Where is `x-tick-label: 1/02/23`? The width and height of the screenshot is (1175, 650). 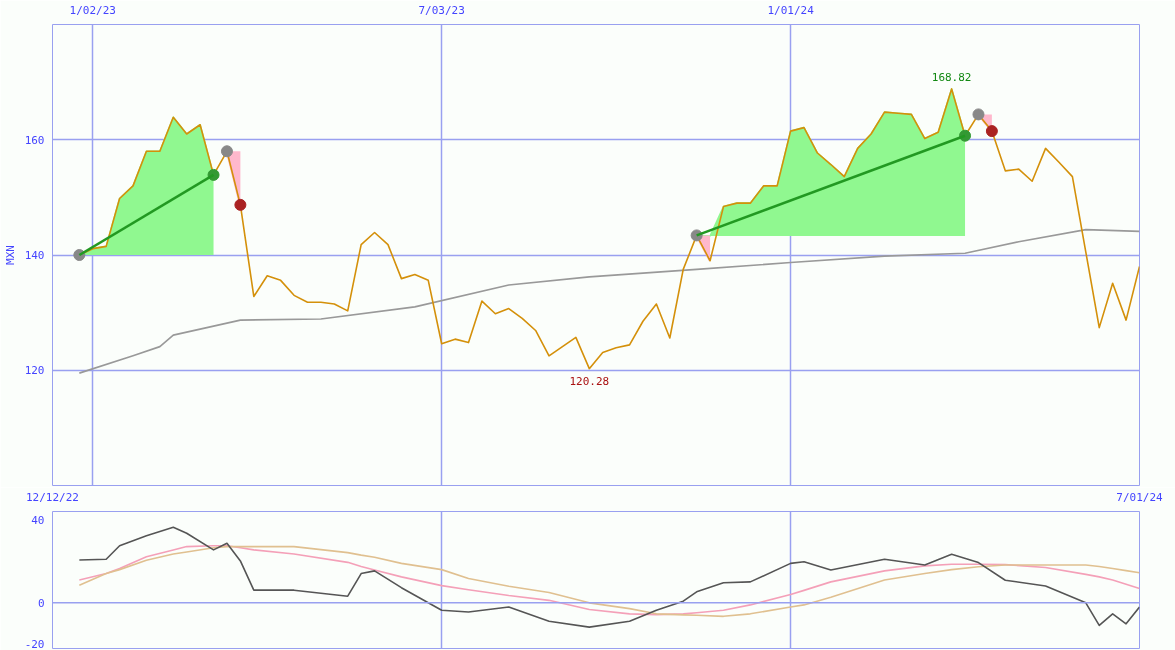 x-tick-label: 1/02/23 is located at coordinates (92, 10).